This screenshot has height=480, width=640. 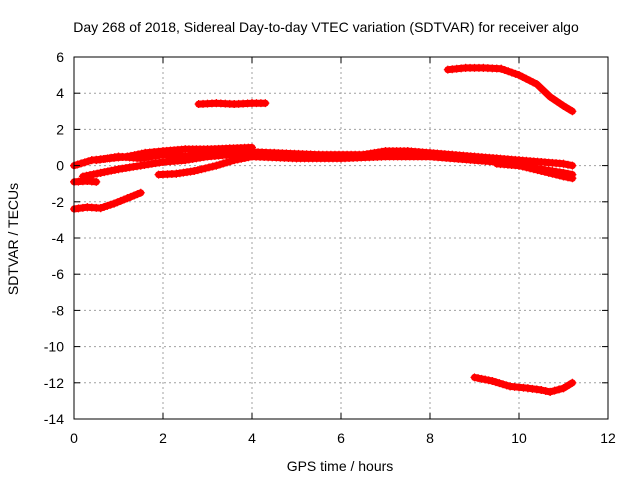 I want to click on series-track-f, so click(x=205, y=165).